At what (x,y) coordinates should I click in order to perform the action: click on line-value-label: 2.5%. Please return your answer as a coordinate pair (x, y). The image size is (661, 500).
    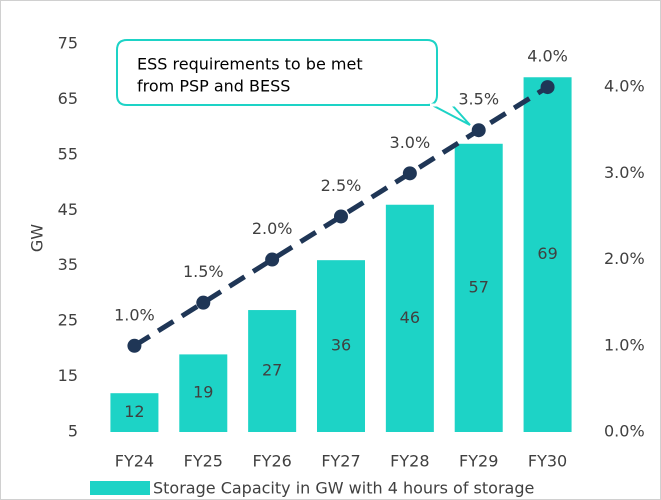
    Looking at the image, I should click on (341, 185).